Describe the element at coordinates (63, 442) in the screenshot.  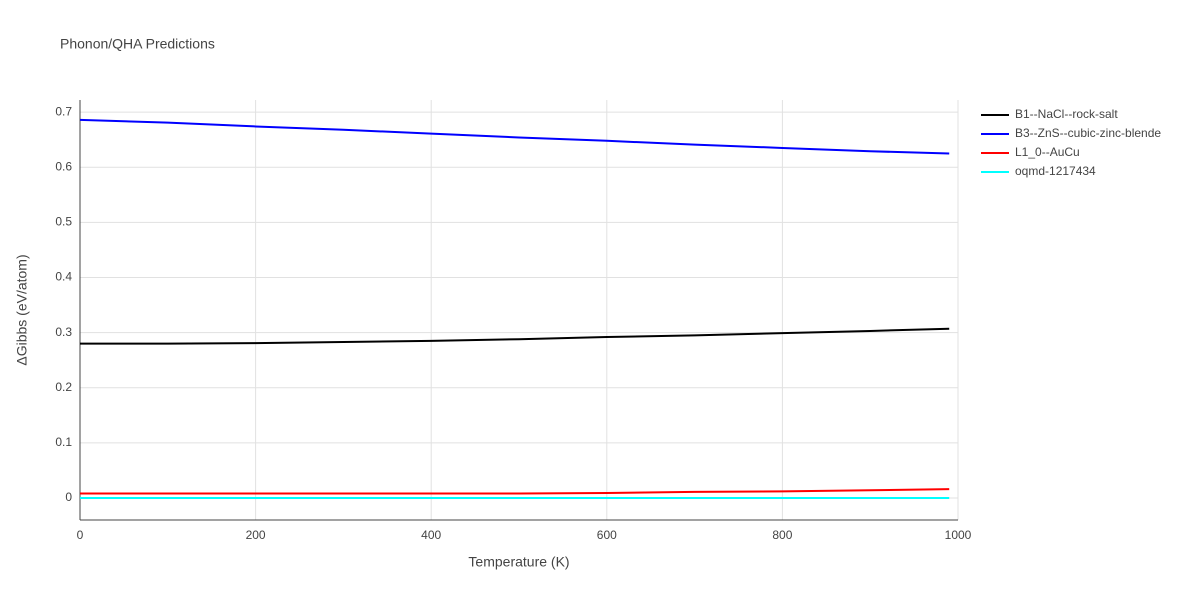
I see `y-tick-label: 0.1` at that location.